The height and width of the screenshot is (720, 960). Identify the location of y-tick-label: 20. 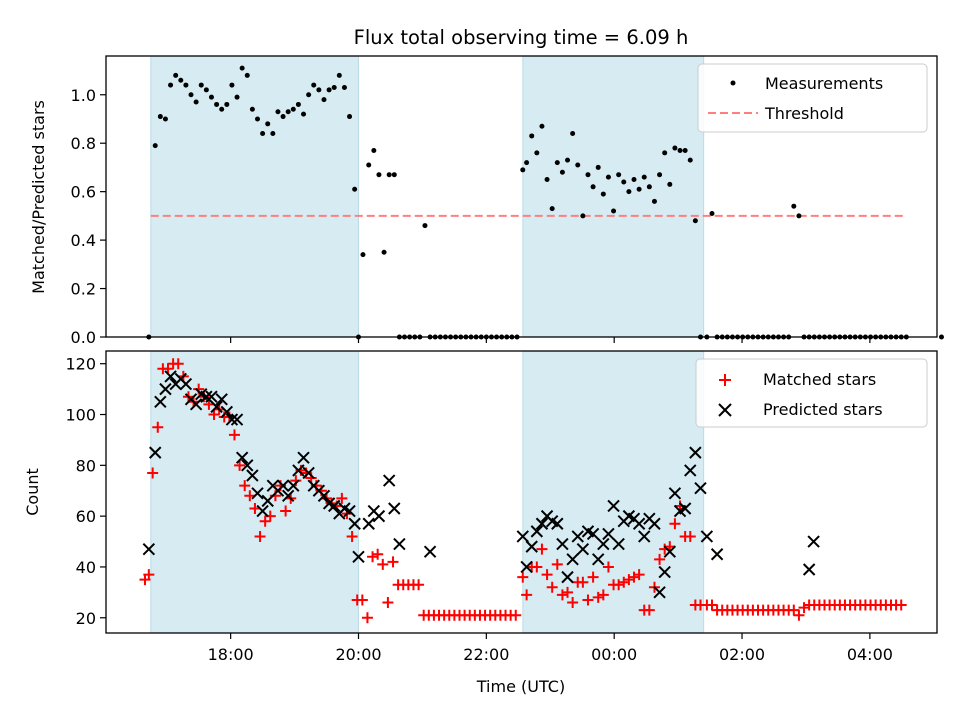
(86, 618).